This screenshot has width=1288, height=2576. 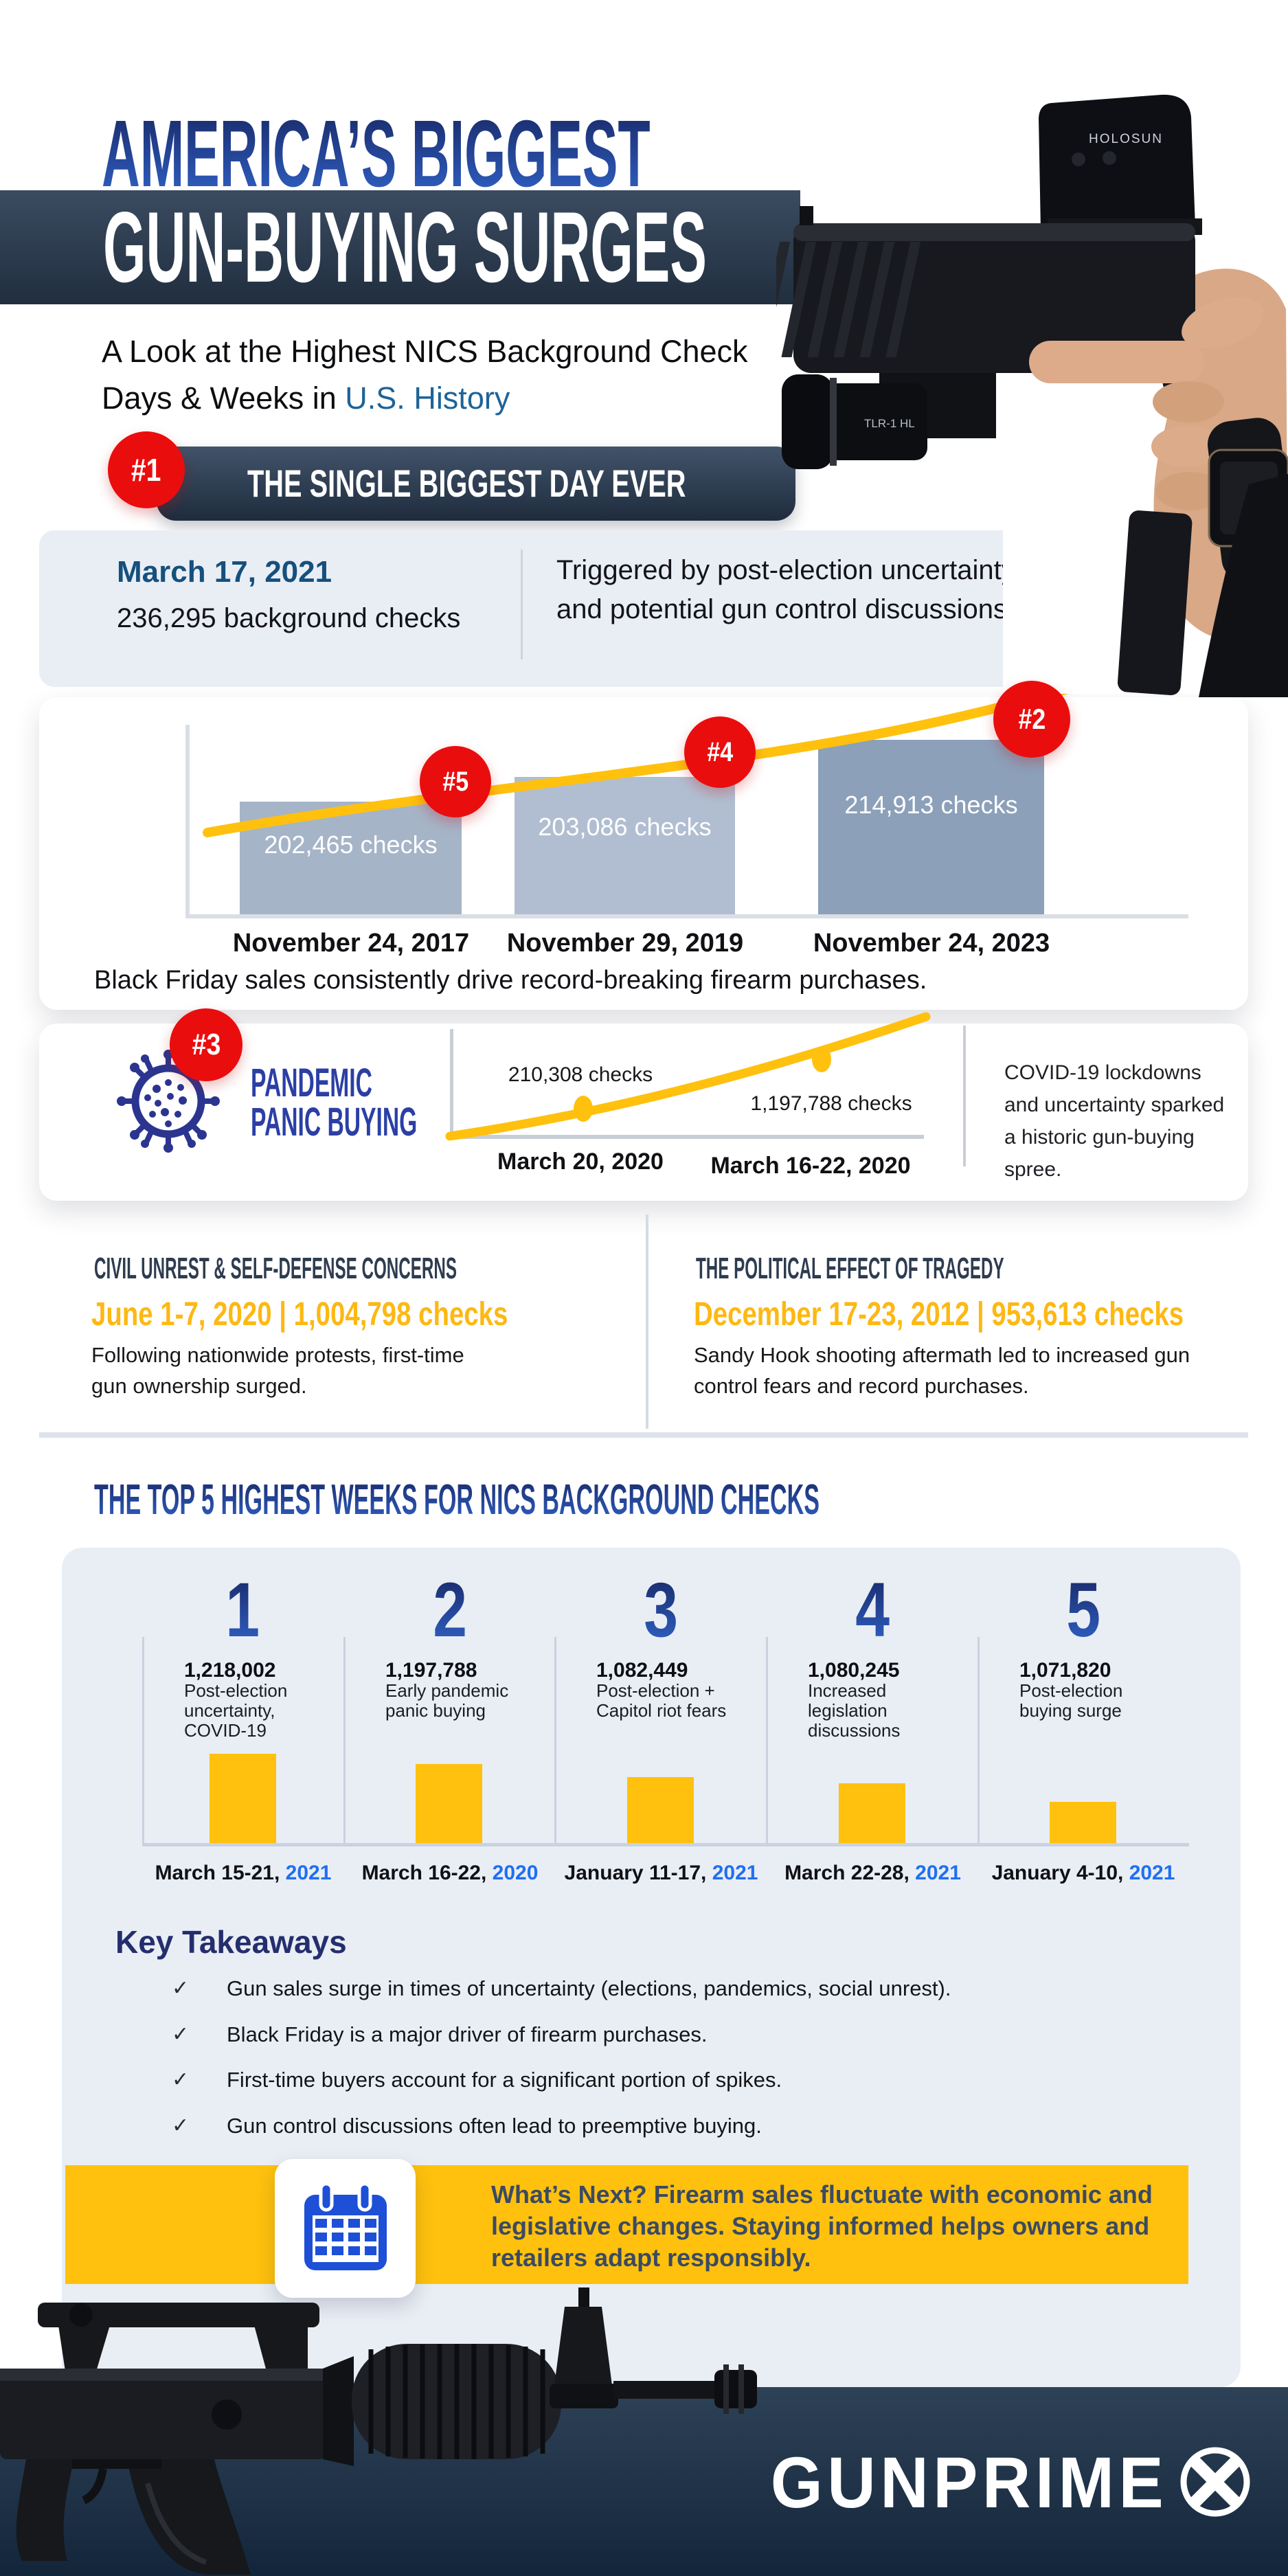 I want to click on pandemic-point2-date: March 16-22, 2020, so click(x=810, y=1166).